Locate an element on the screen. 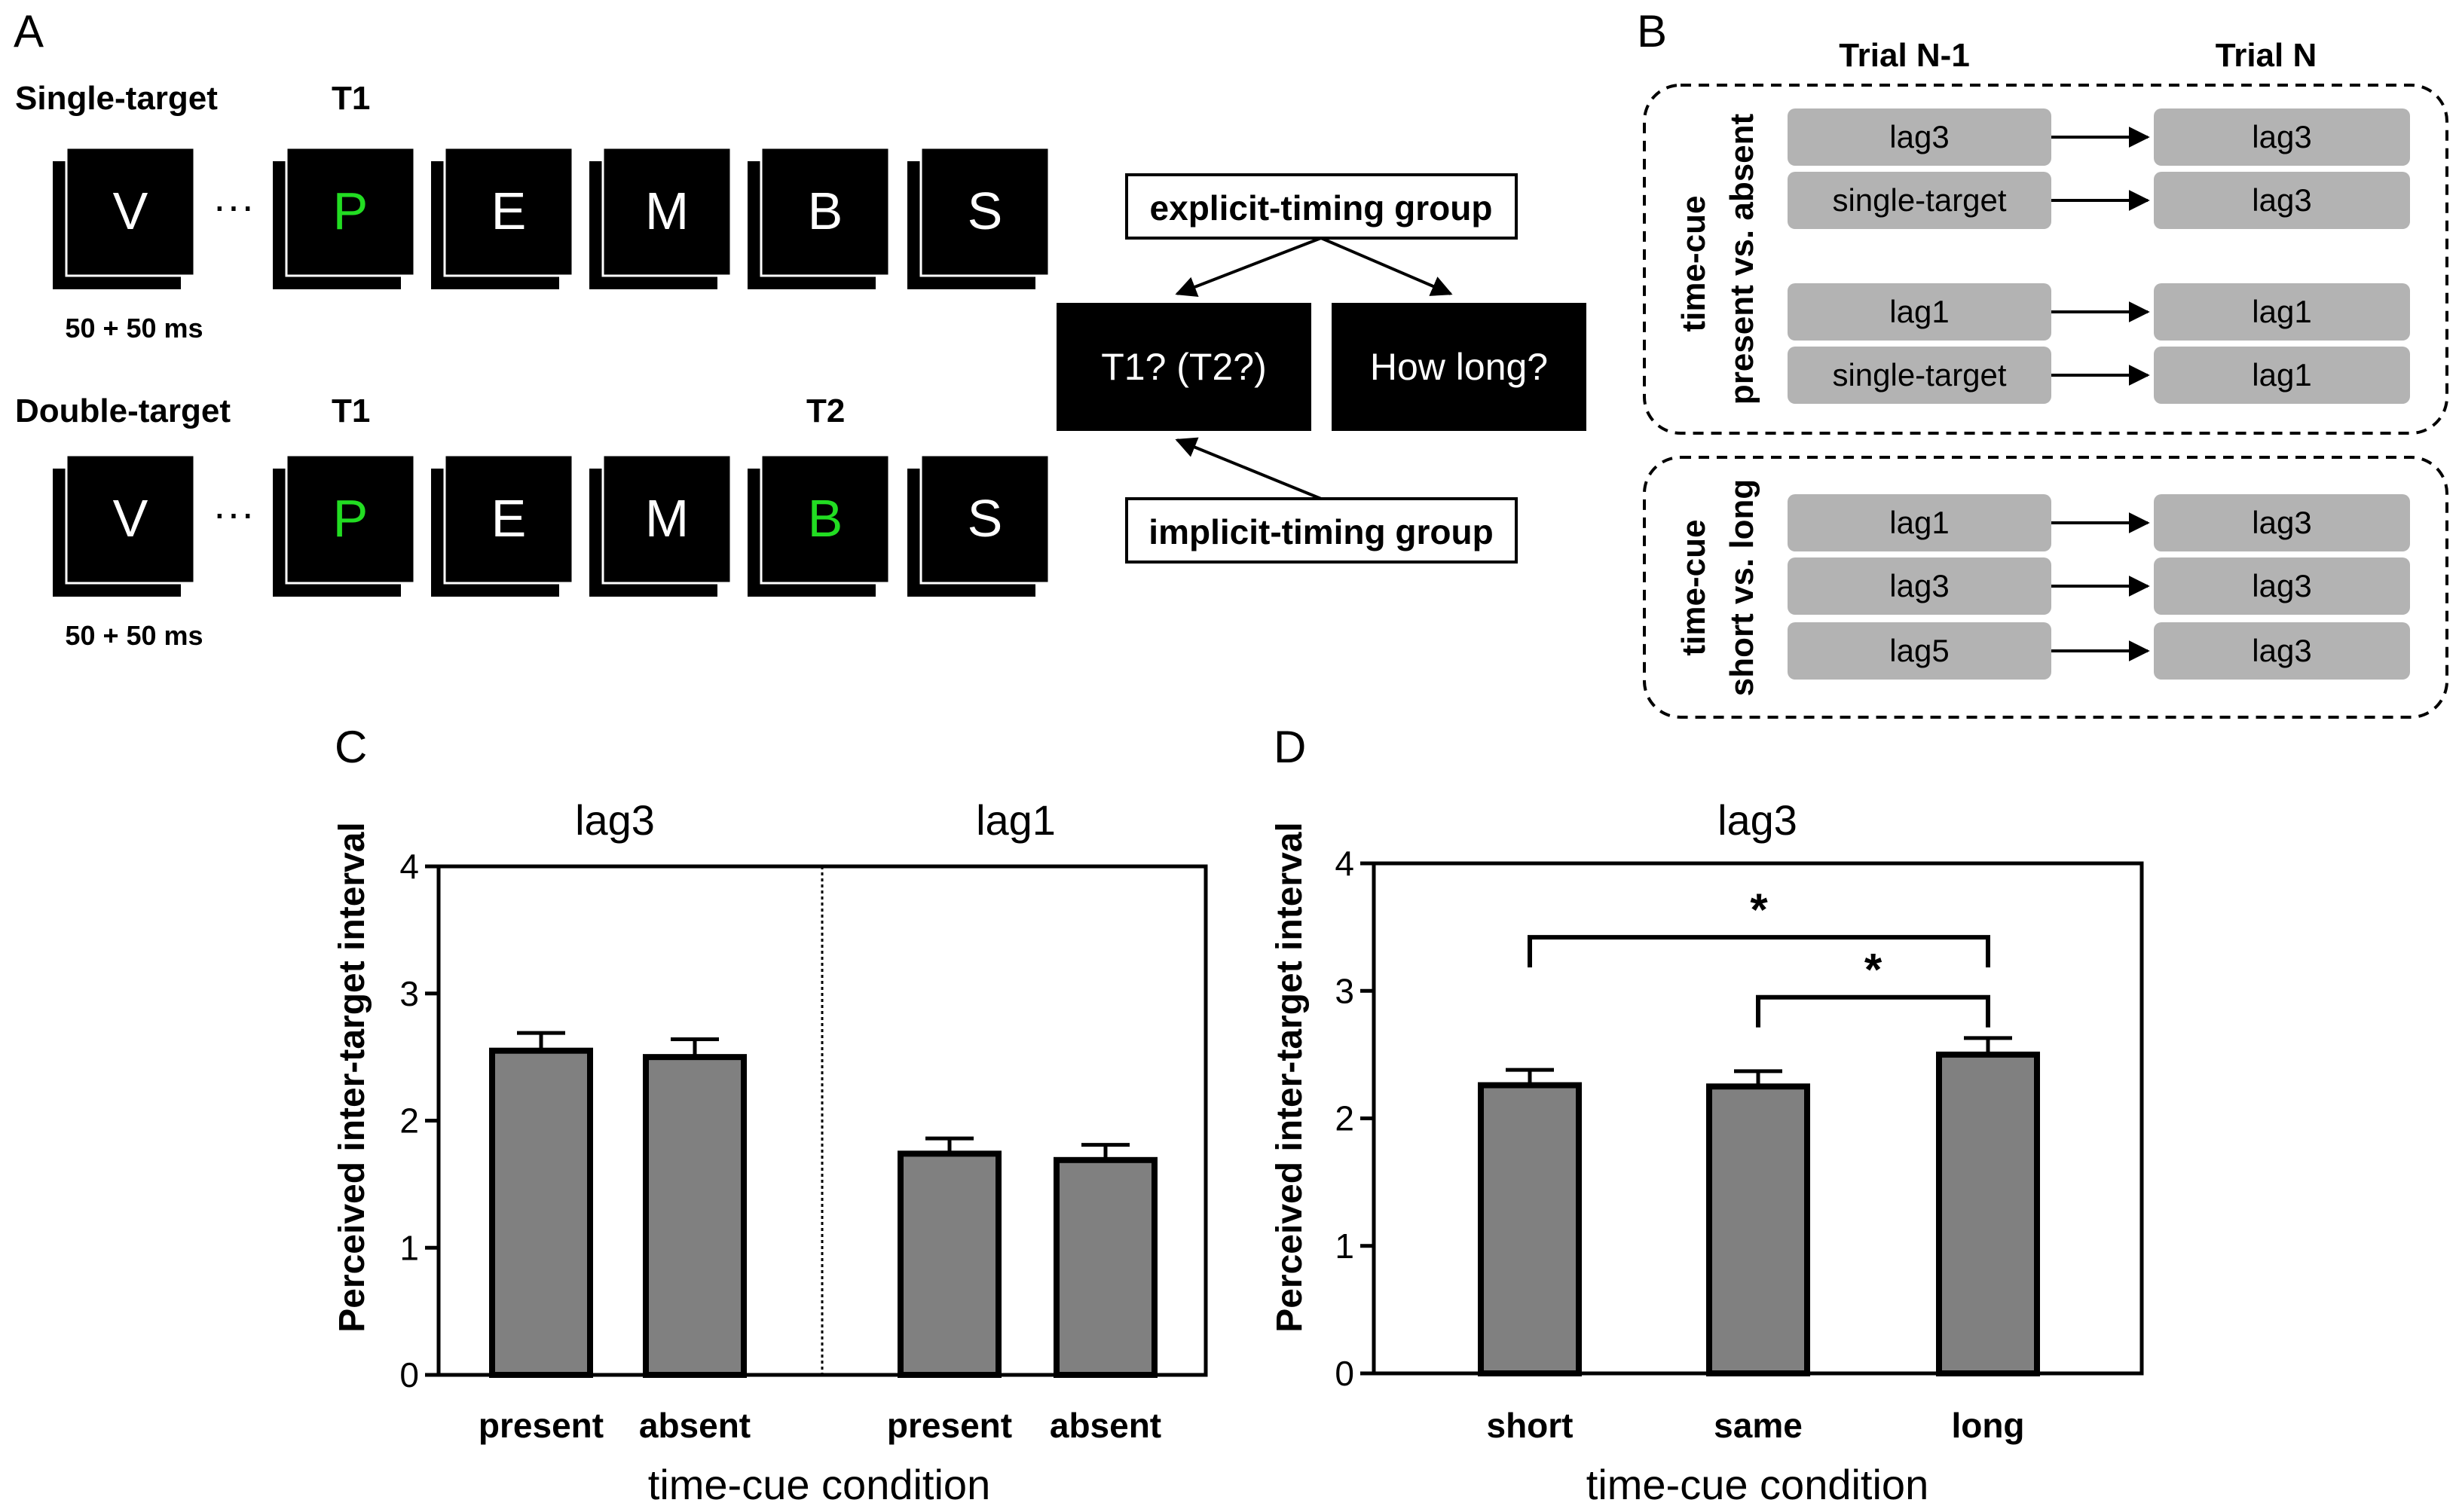 Image resolution: width=2459 pixels, height=1512 pixels. panel-c-y-tick-label-3: 3 is located at coordinates (409, 993).